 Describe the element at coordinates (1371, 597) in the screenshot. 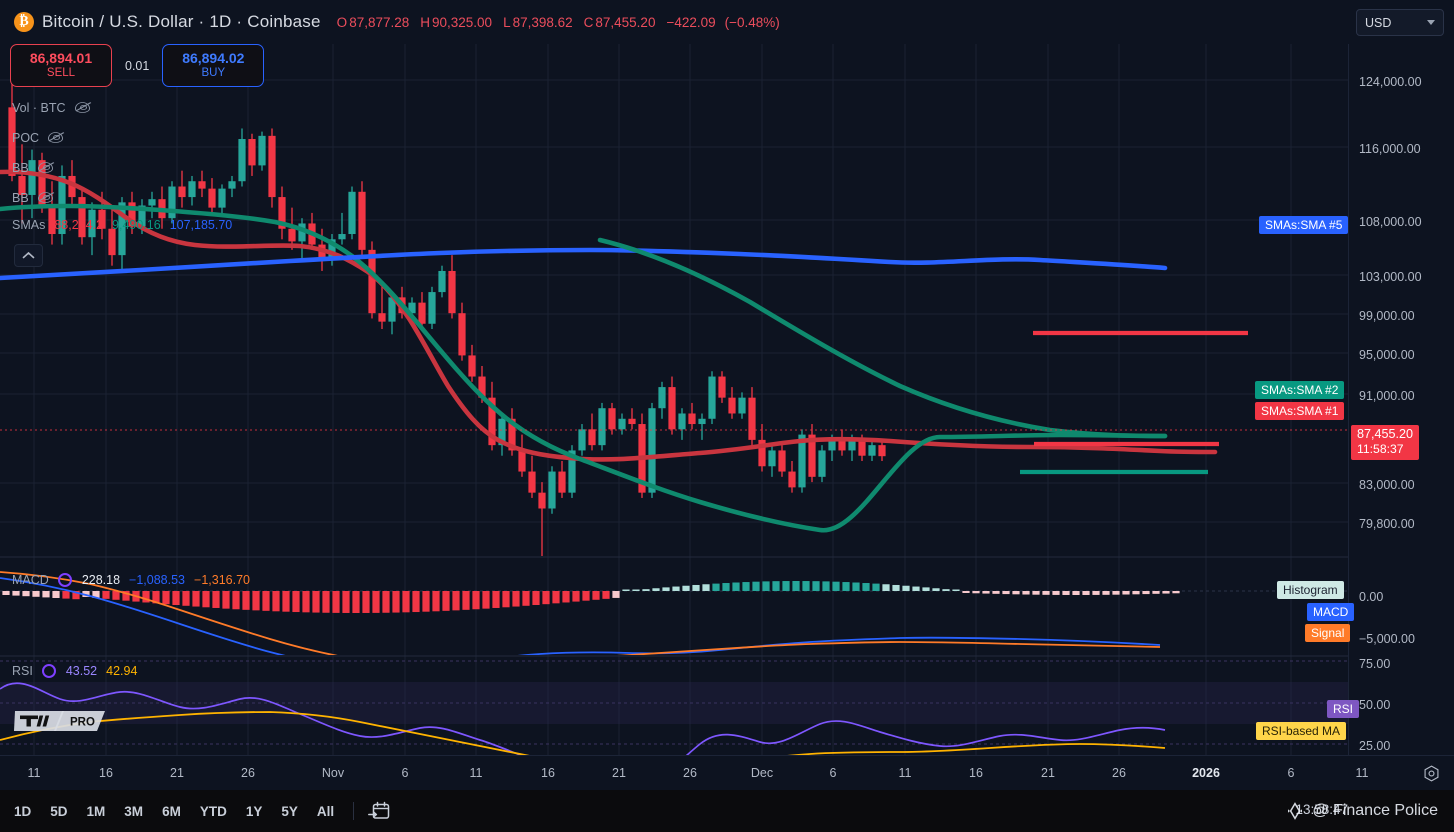

I see `macd-axis-label: 0.00` at that location.